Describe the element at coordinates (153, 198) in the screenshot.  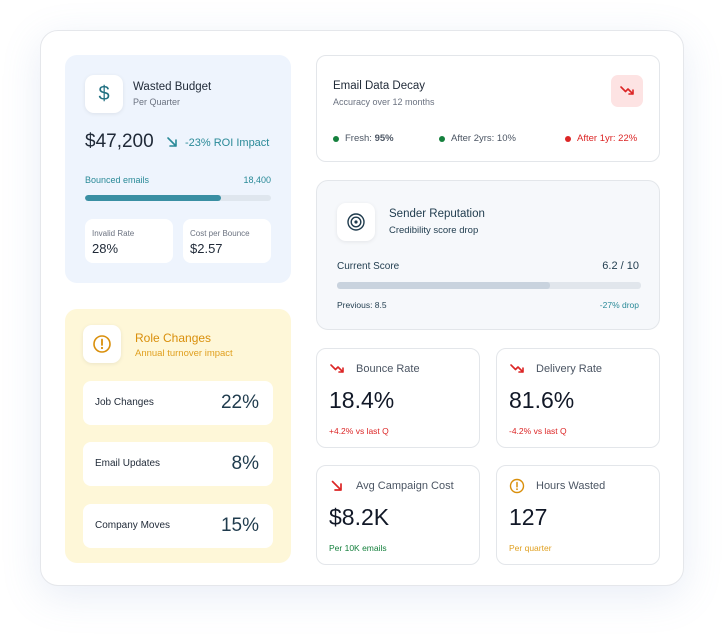
I see `bounced-progress-fill` at that location.